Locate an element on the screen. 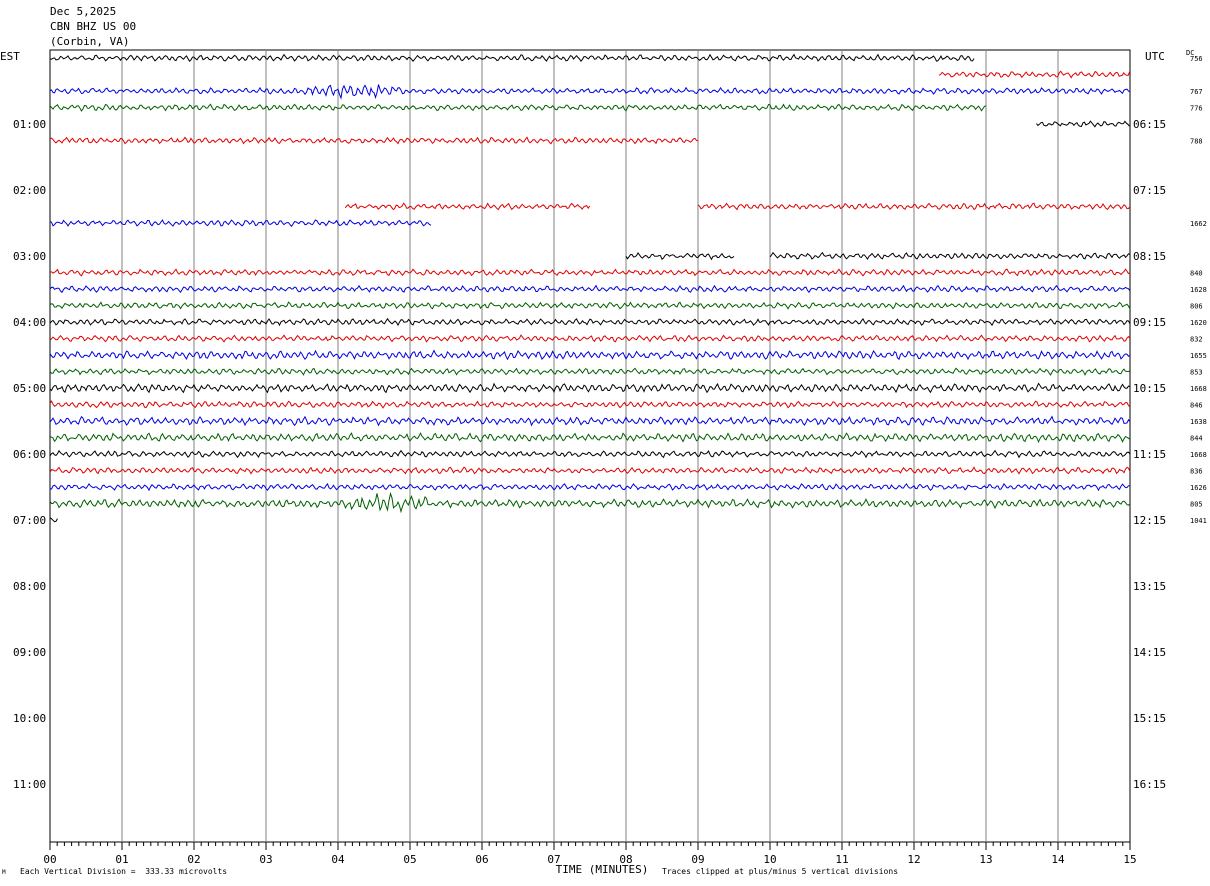  corner-mark: M is located at coordinates (4, 872).